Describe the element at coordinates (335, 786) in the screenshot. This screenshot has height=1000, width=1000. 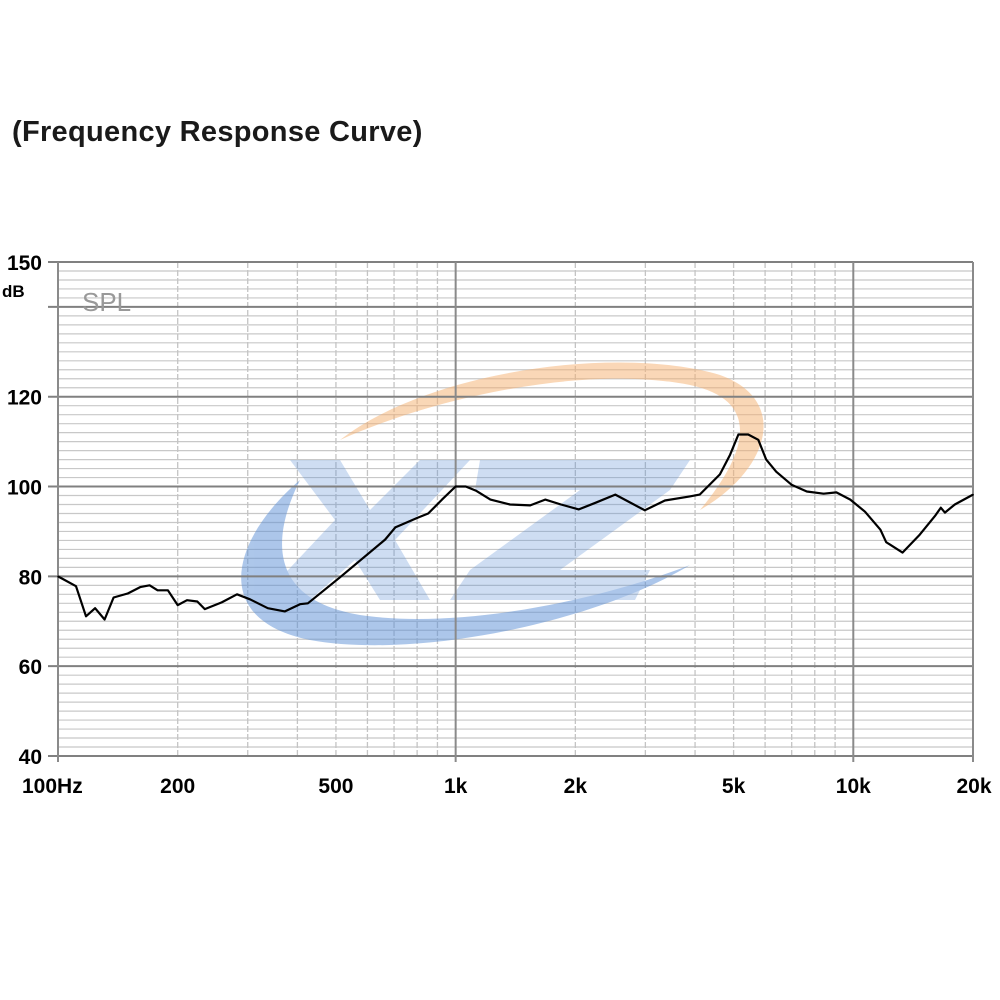
I see `x-tick-label: 500` at that location.